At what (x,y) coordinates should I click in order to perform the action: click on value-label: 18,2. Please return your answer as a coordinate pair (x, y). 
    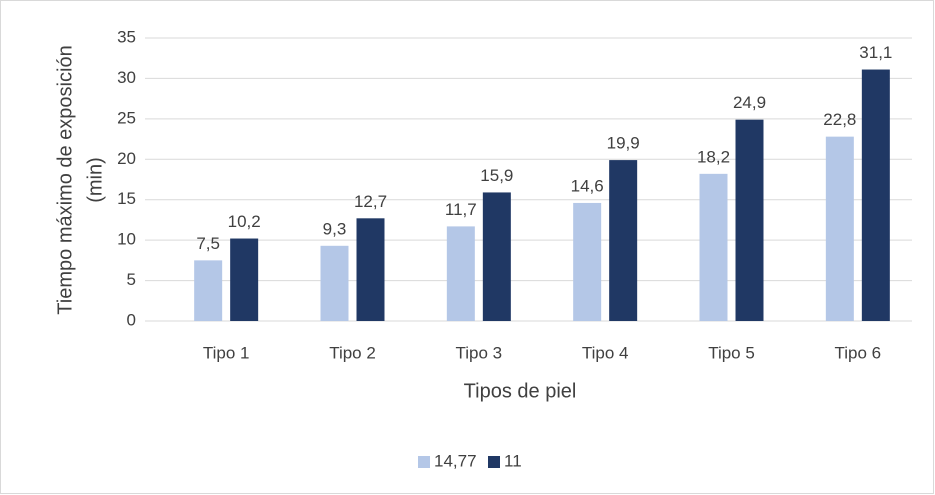
    Looking at the image, I should click on (713, 156).